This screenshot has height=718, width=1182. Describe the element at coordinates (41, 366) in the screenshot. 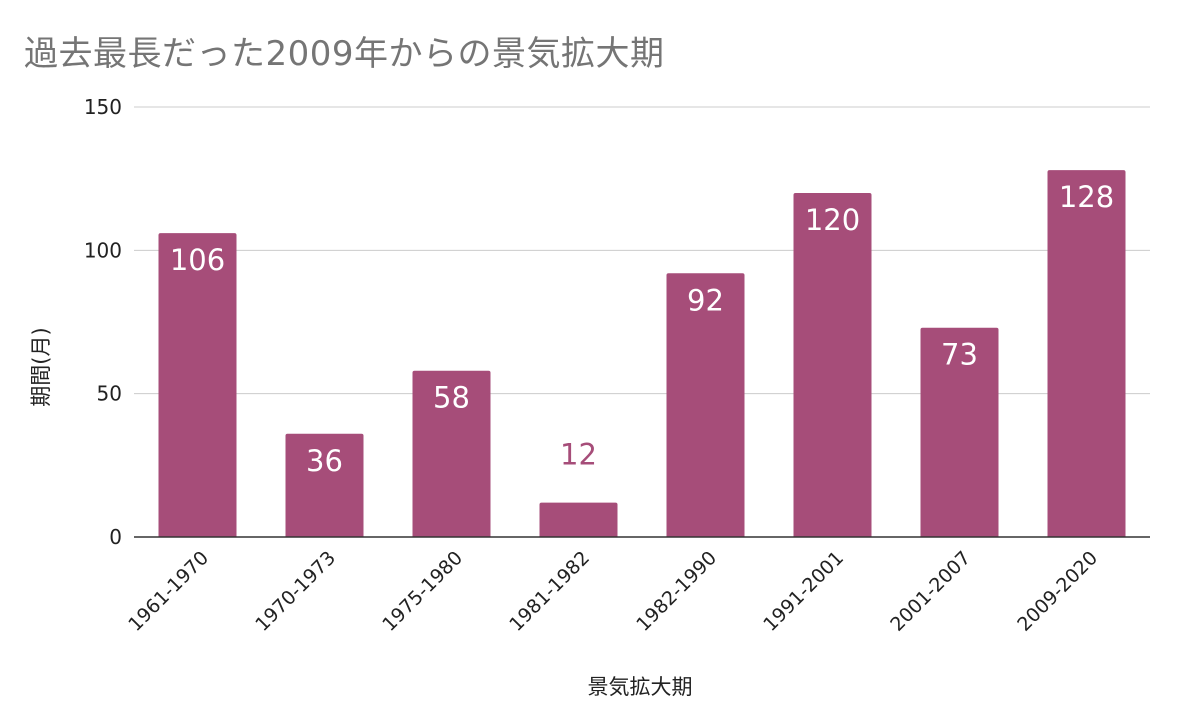

I see `y-axis-title: 期間(月)` at that location.